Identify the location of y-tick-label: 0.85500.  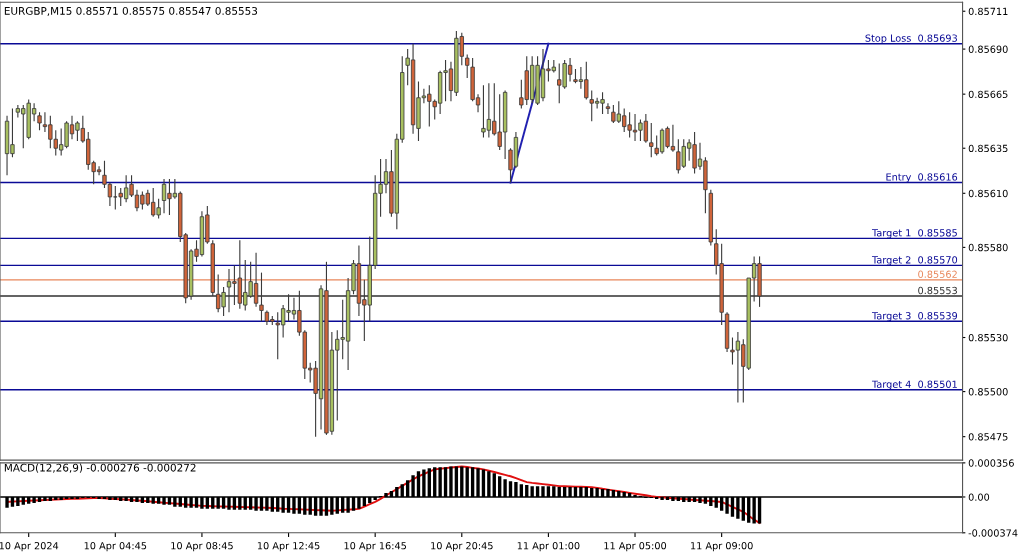
(988, 392).